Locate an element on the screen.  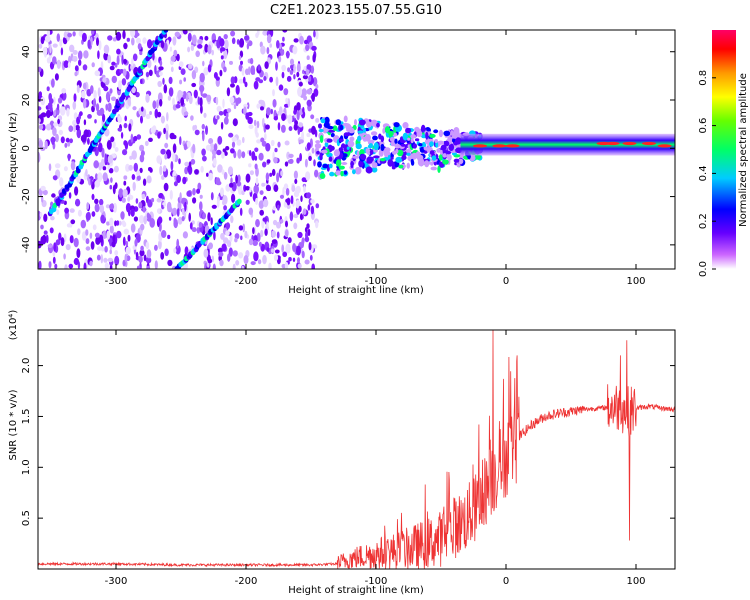
spectrogram-x-tick-label: -300 is located at coordinates (116, 281).